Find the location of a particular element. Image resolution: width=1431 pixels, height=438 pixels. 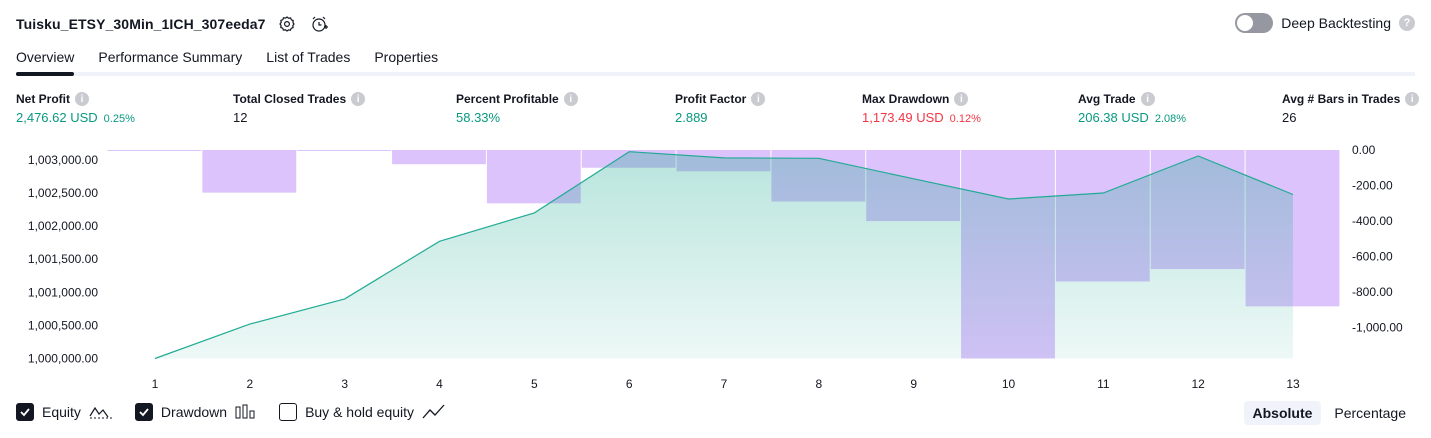

gear-icon is located at coordinates (287, 24).